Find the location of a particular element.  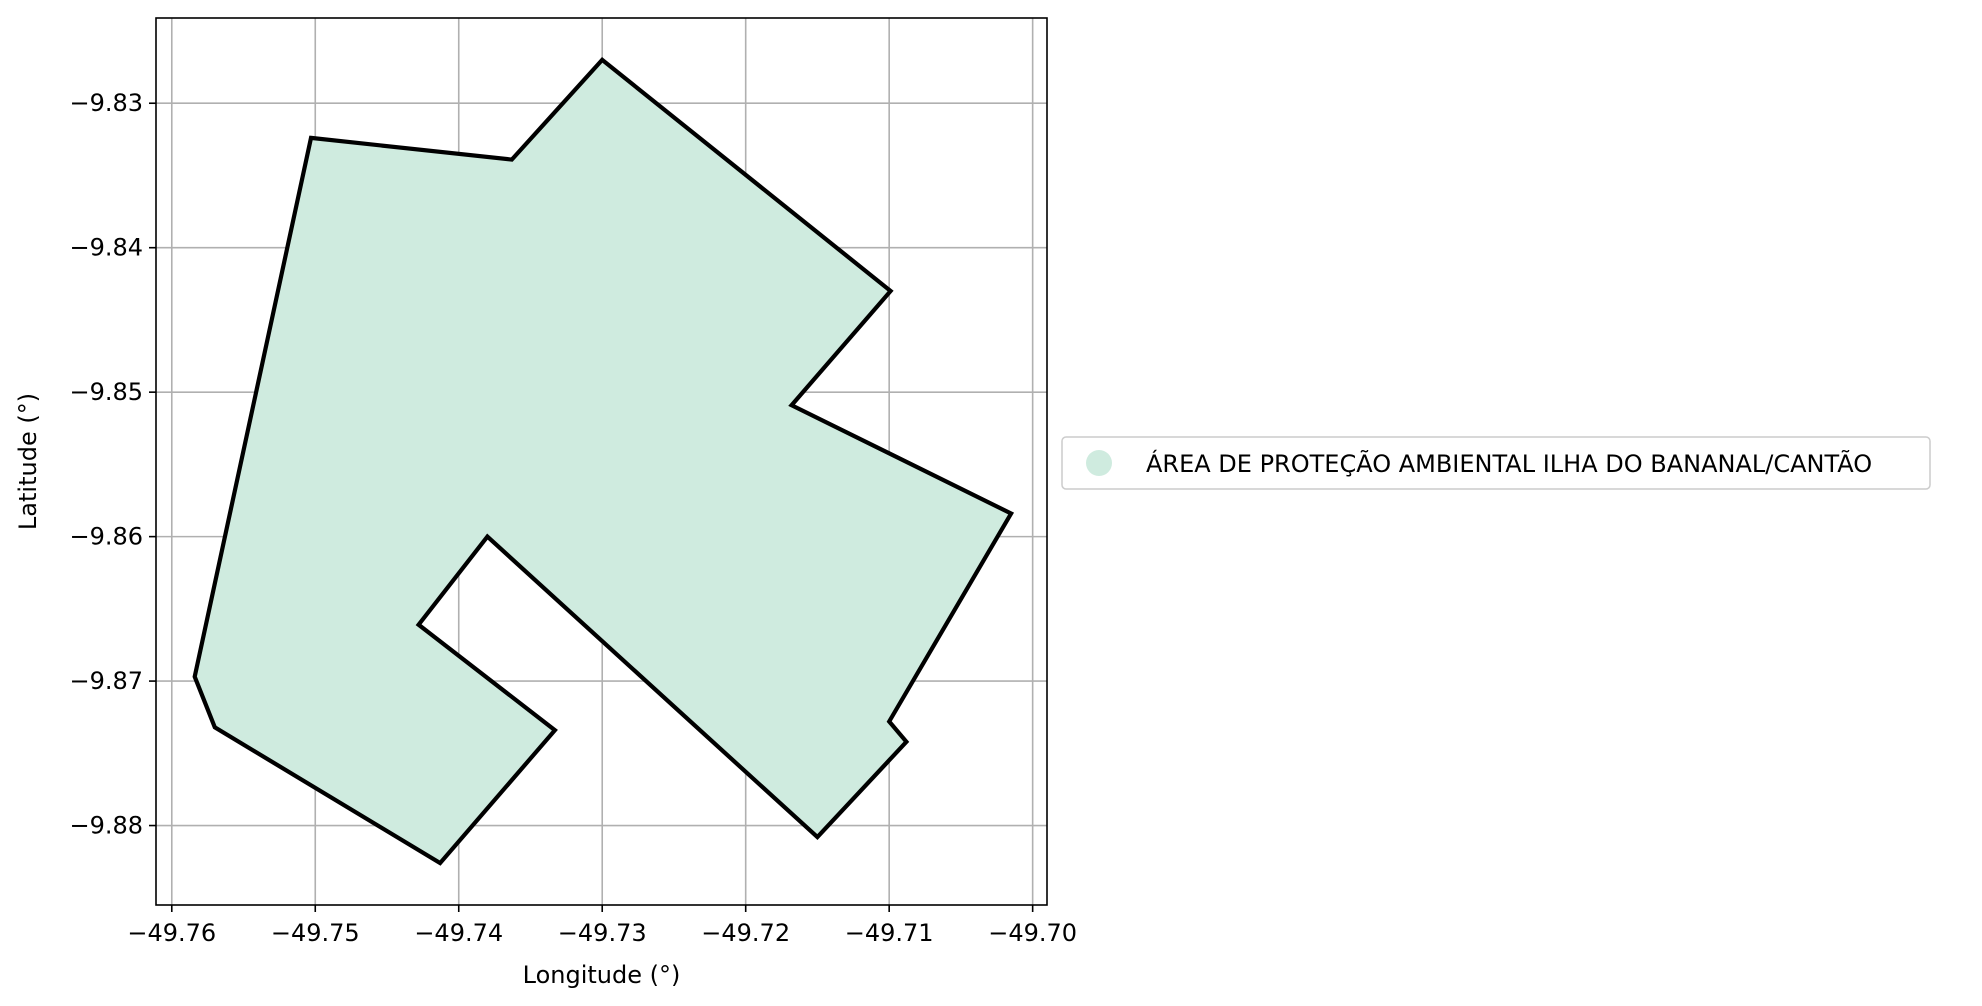

x-tick-label: −49.73 is located at coordinates (602, 933).